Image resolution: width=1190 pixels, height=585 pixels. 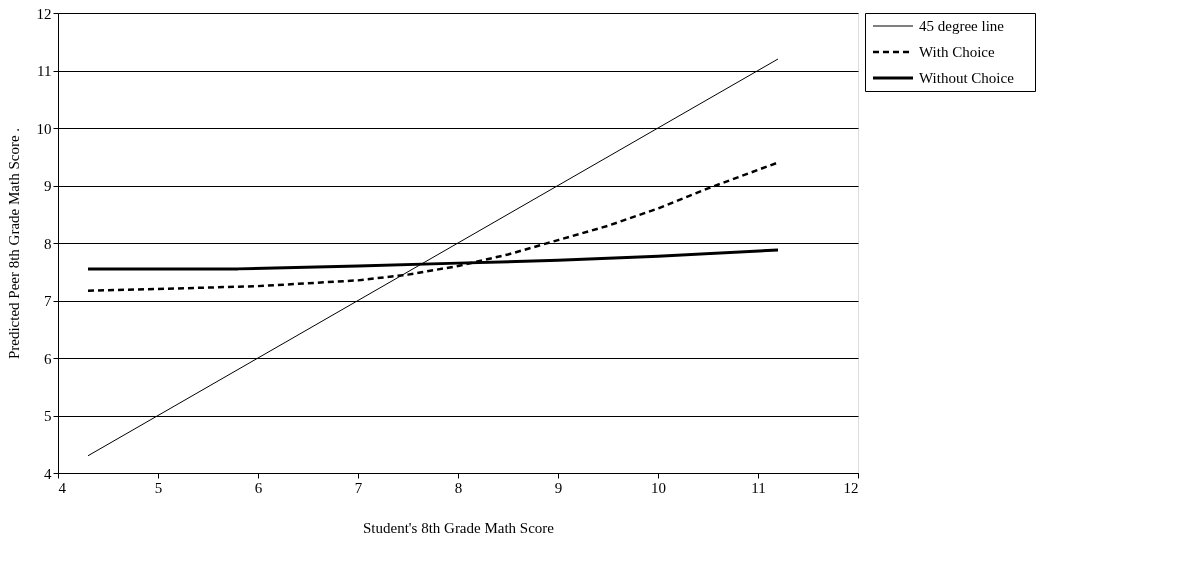 What do you see at coordinates (48, 358) in the screenshot?
I see `y-tick-label: 6` at bounding box center [48, 358].